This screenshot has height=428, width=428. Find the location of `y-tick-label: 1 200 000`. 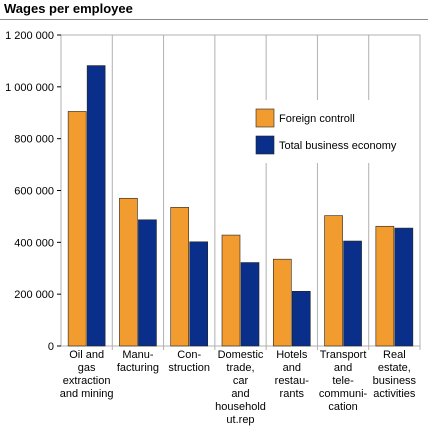

y-tick-label: 1 200 000 is located at coordinates (29, 36).